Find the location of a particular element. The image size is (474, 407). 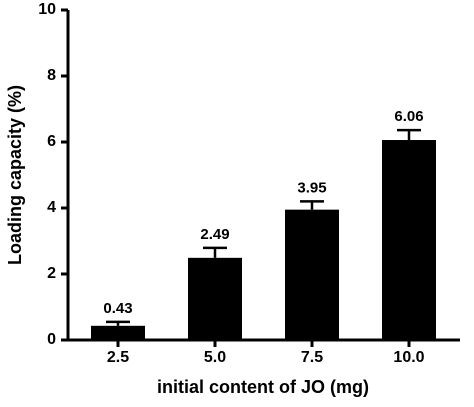

y-tick-label: 8 is located at coordinates (51, 75).